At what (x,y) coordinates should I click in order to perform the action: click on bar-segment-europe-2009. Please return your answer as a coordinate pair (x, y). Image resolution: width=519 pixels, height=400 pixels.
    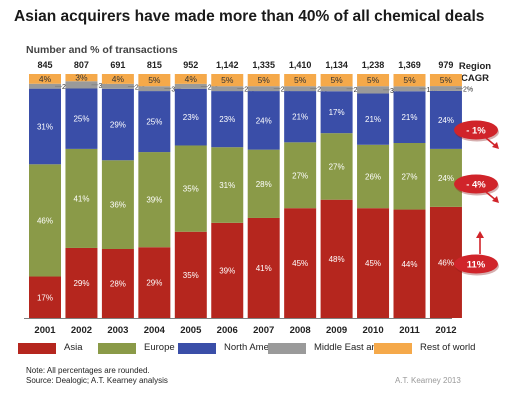
    Looking at the image, I should click on (336, 166).